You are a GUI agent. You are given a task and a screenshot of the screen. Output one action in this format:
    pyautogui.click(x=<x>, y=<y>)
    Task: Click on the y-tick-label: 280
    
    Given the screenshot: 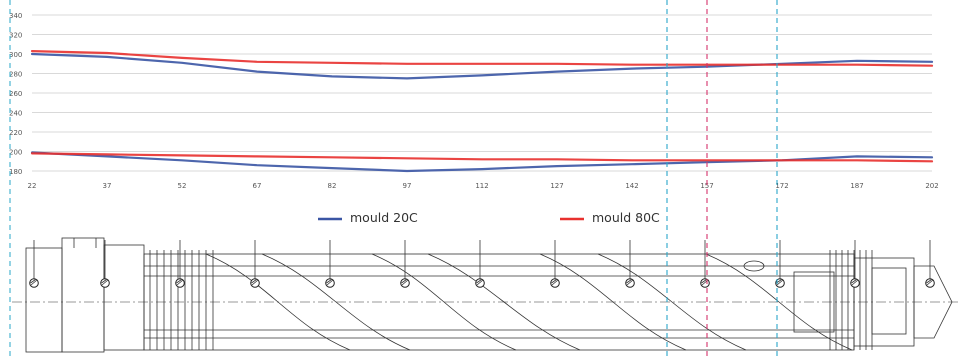 What is the action you would take?
    pyautogui.click(x=15, y=75)
    